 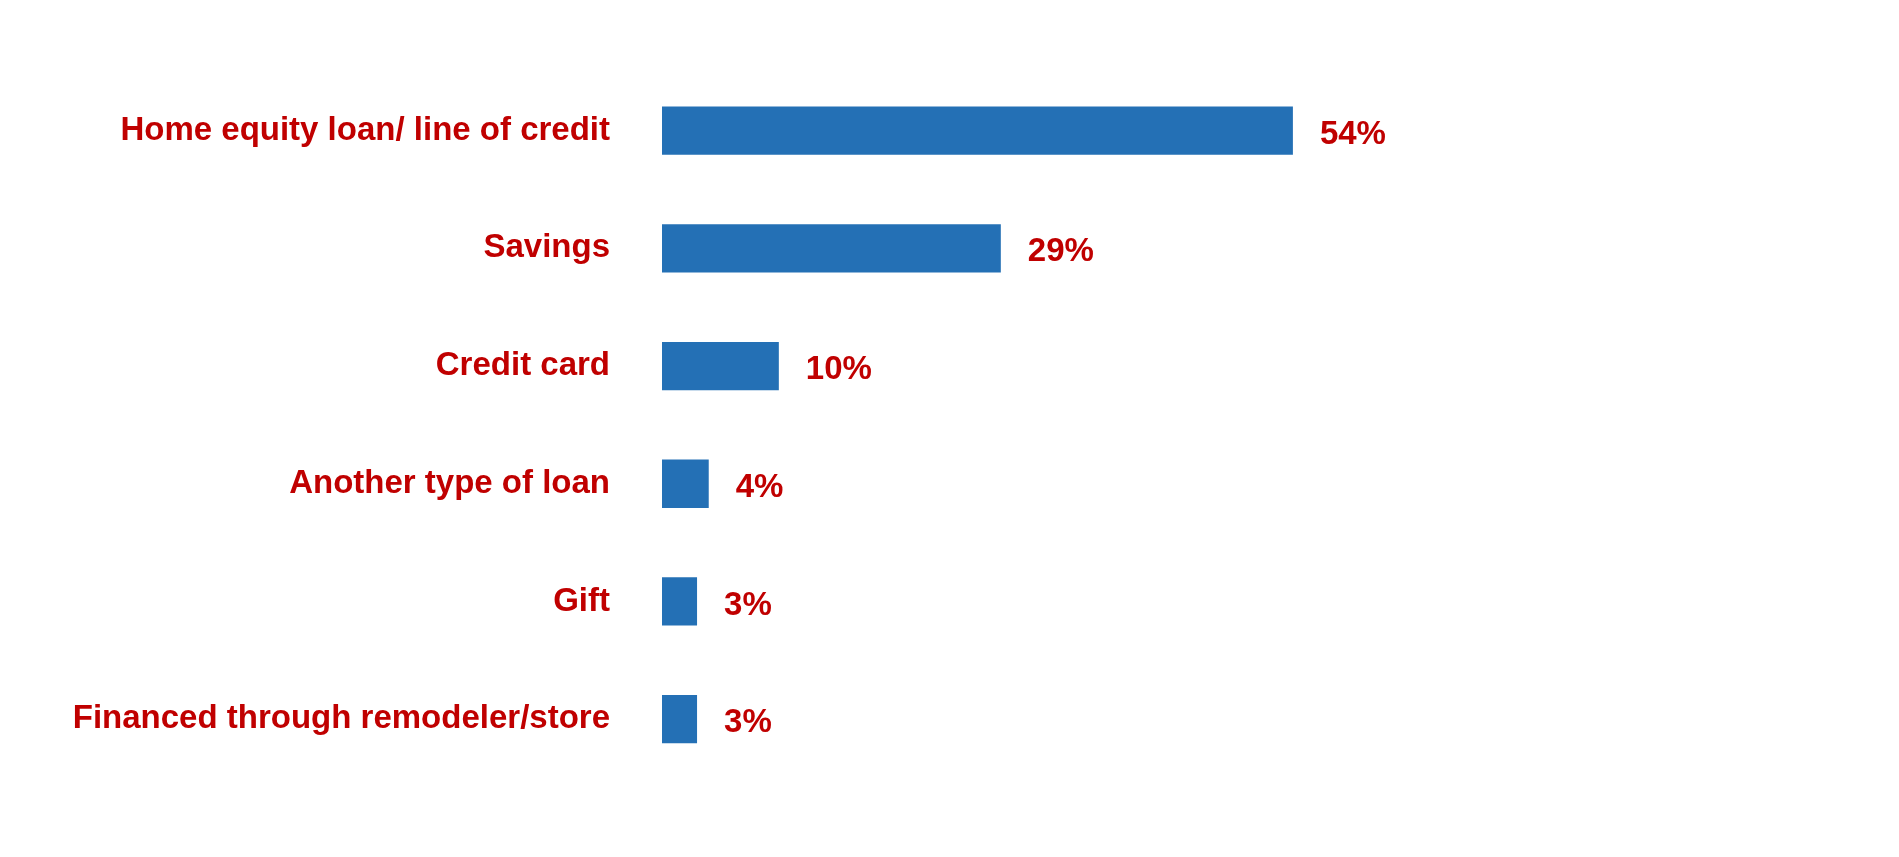 I want to click on y-tick-label: Savings, so click(x=546, y=246).